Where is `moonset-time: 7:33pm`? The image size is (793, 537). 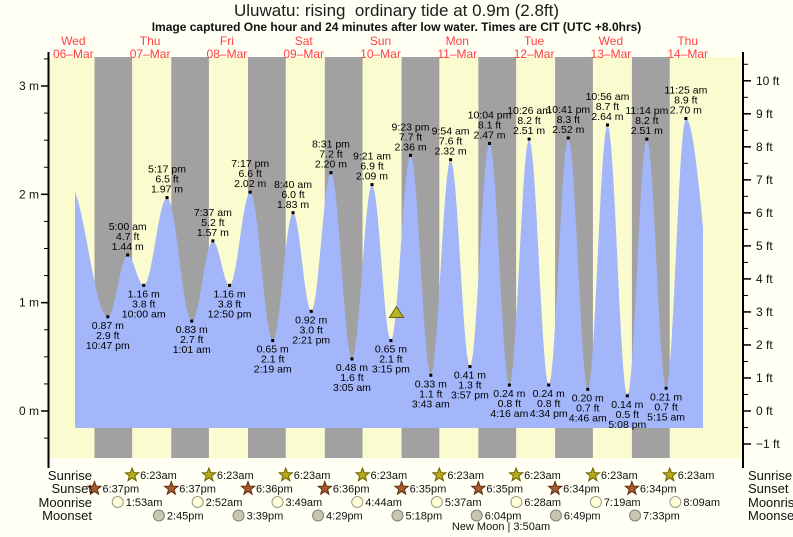
moonset-time: 7:33pm is located at coordinates (661, 517).